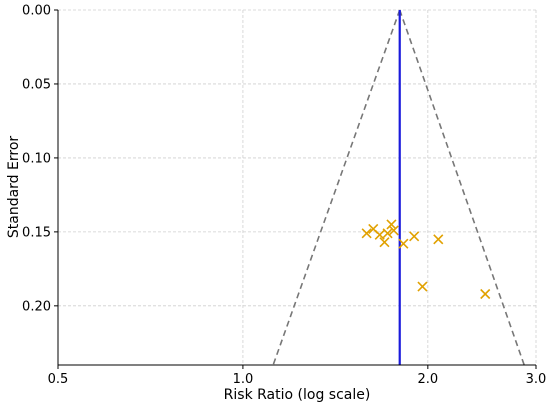 This screenshot has width=550, height=405. What do you see at coordinates (243, 379) in the screenshot?
I see `x-tick-label: 1.0` at bounding box center [243, 379].